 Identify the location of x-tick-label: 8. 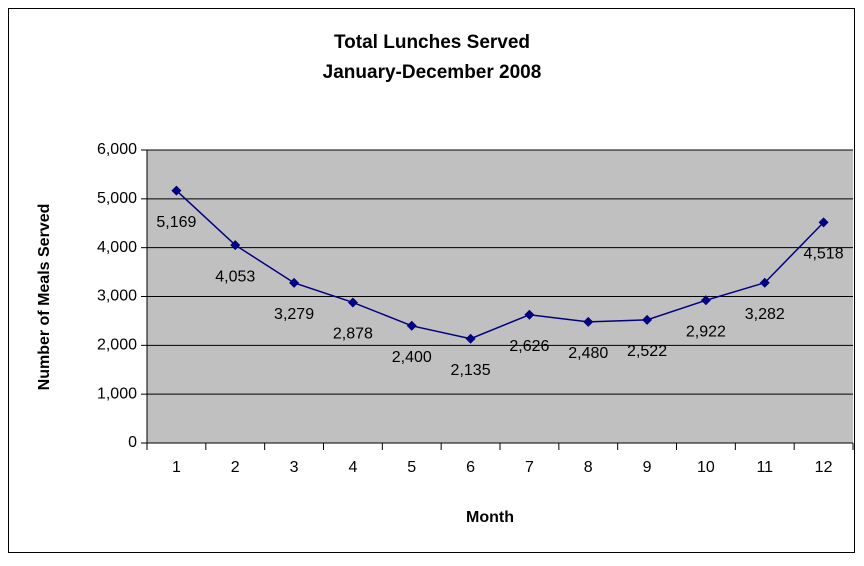
(588, 467).